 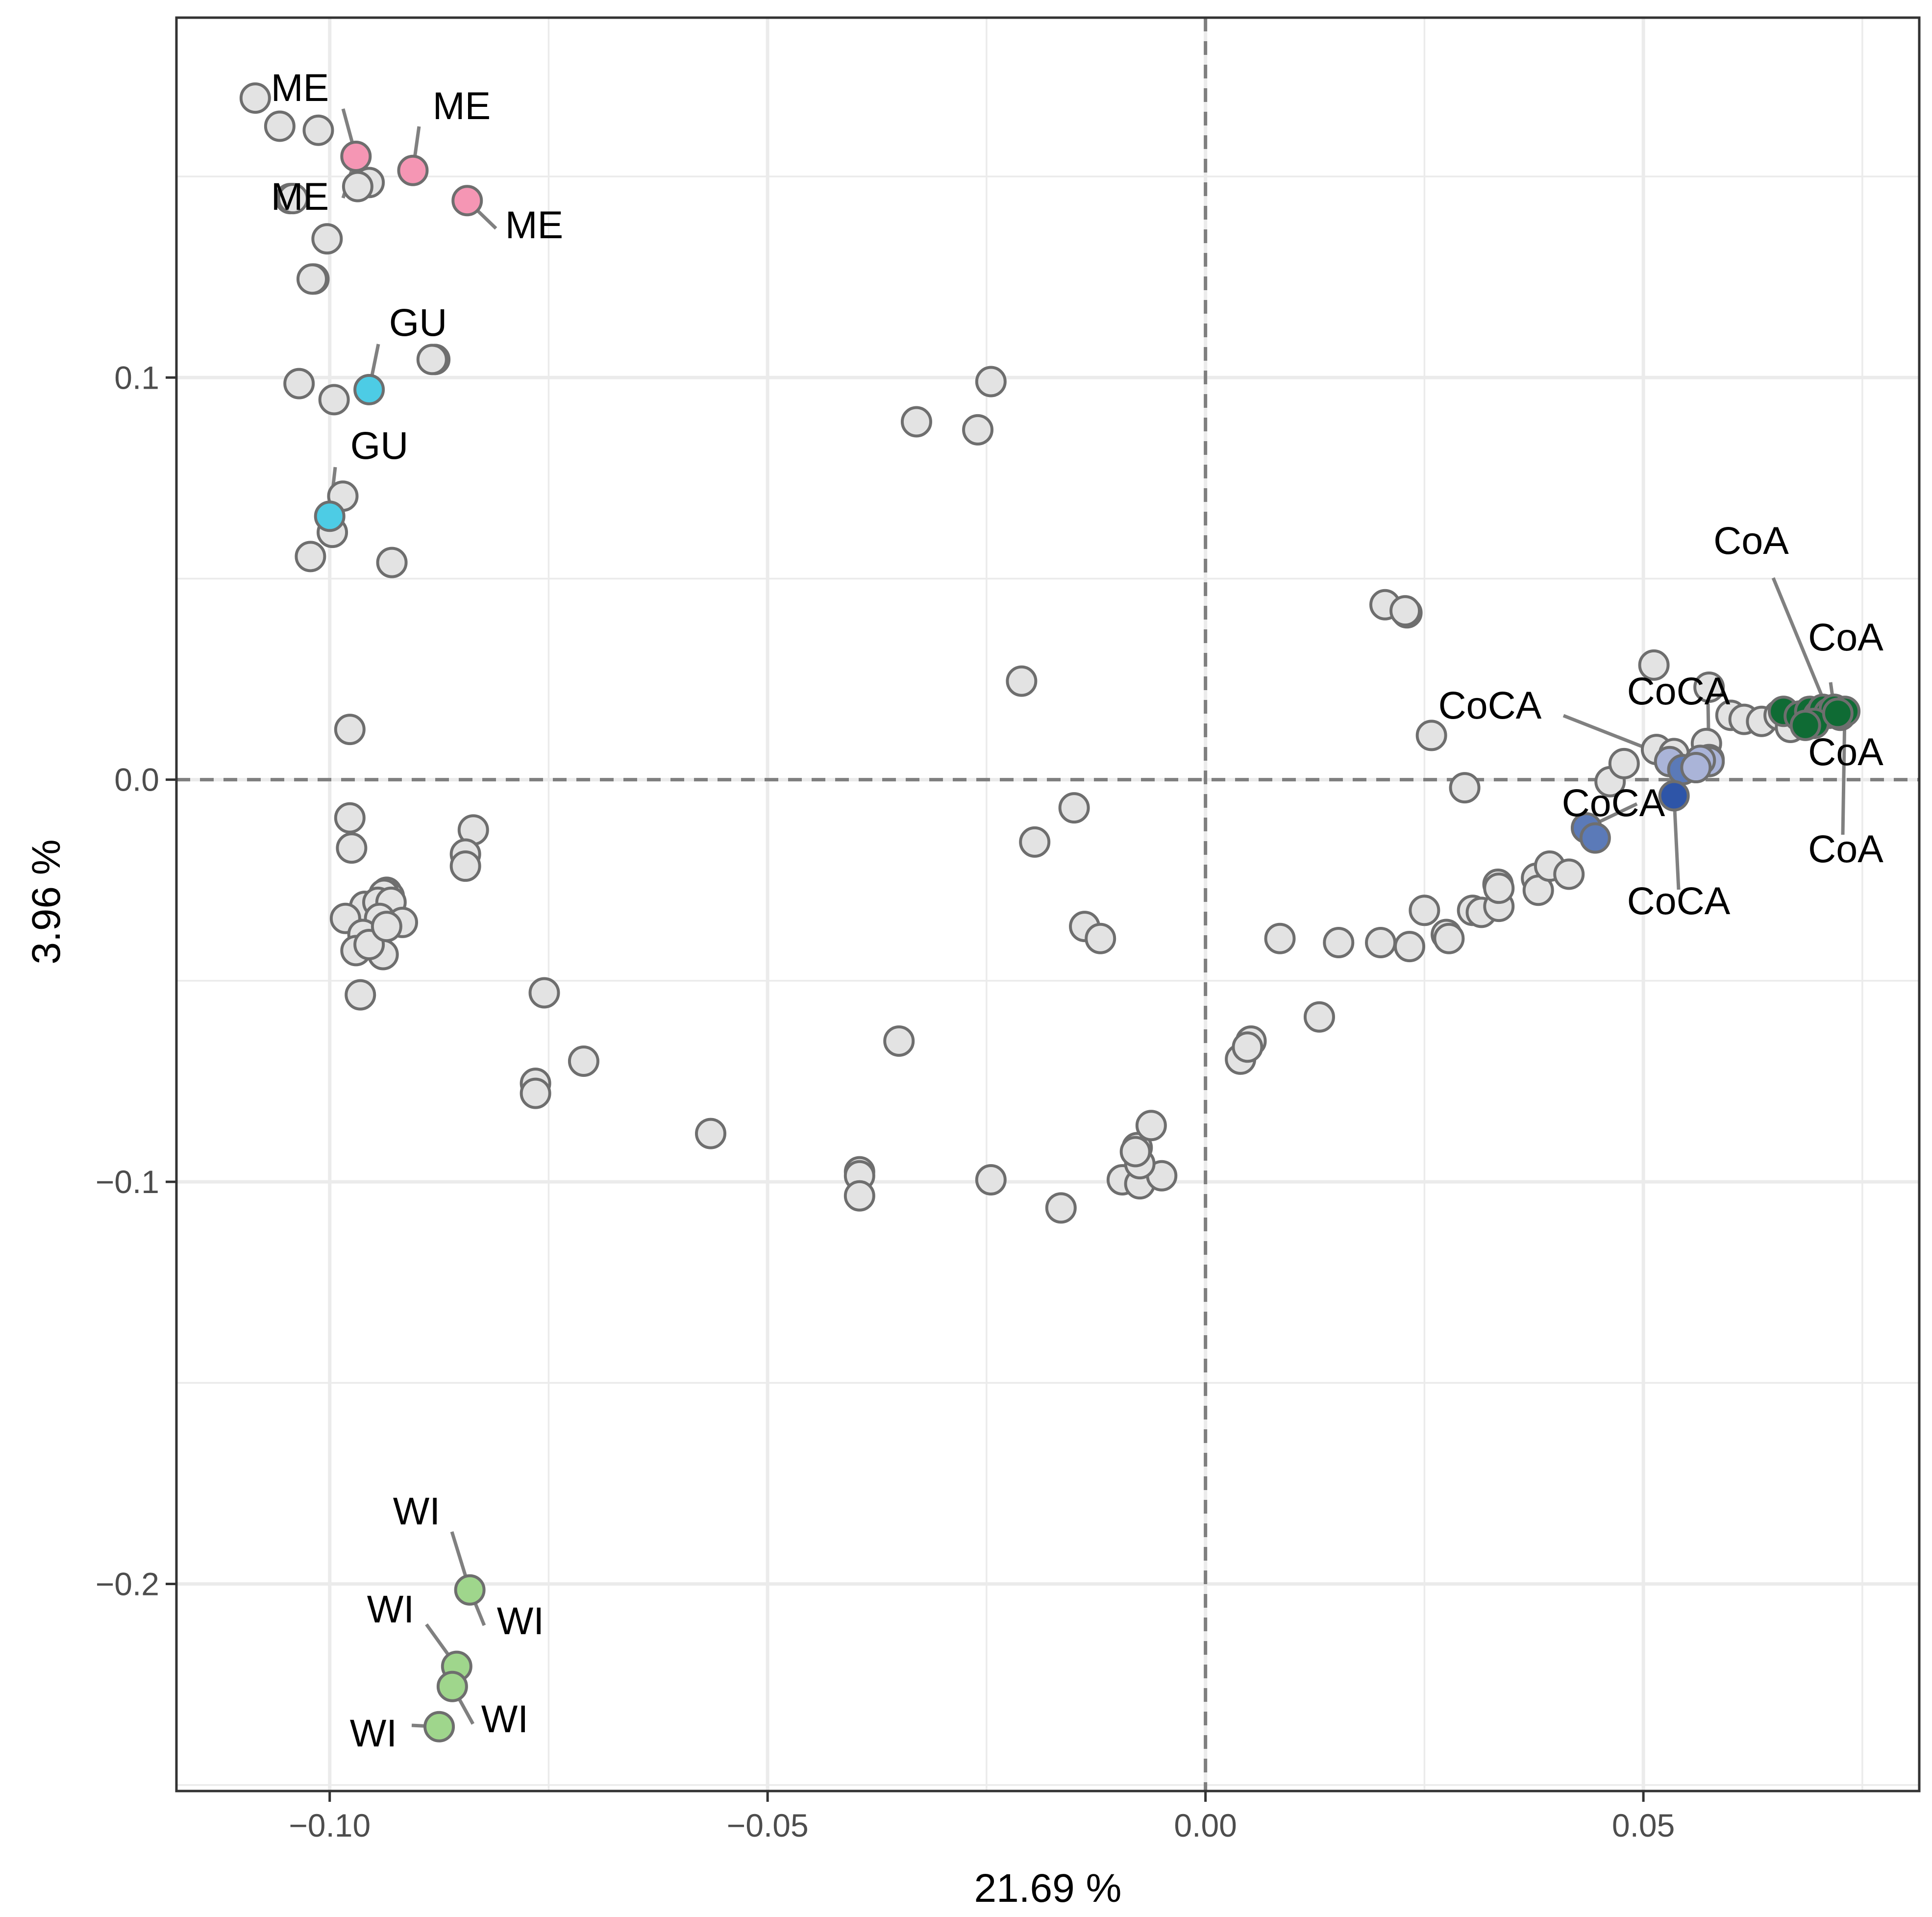 What do you see at coordinates (127, 1182) in the screenshot?
I see `y-tick-label: −0.1` at bounding box center [127, 1182].